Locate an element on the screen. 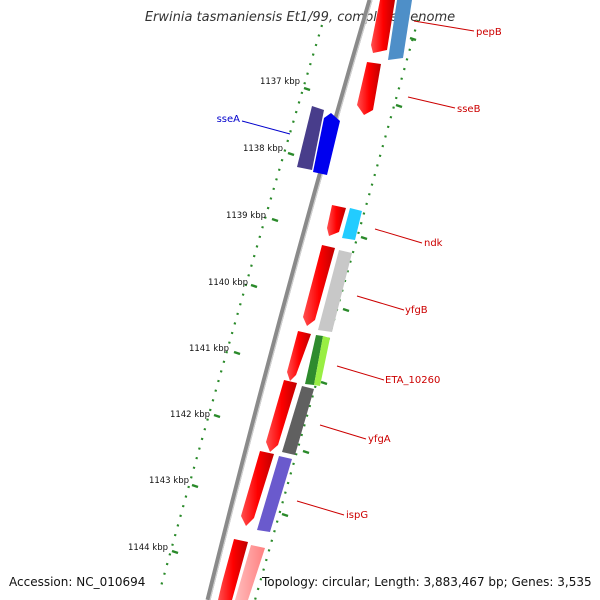 The image size is (600, 600). leader-line-ispg is located at coordinates (320, 508).